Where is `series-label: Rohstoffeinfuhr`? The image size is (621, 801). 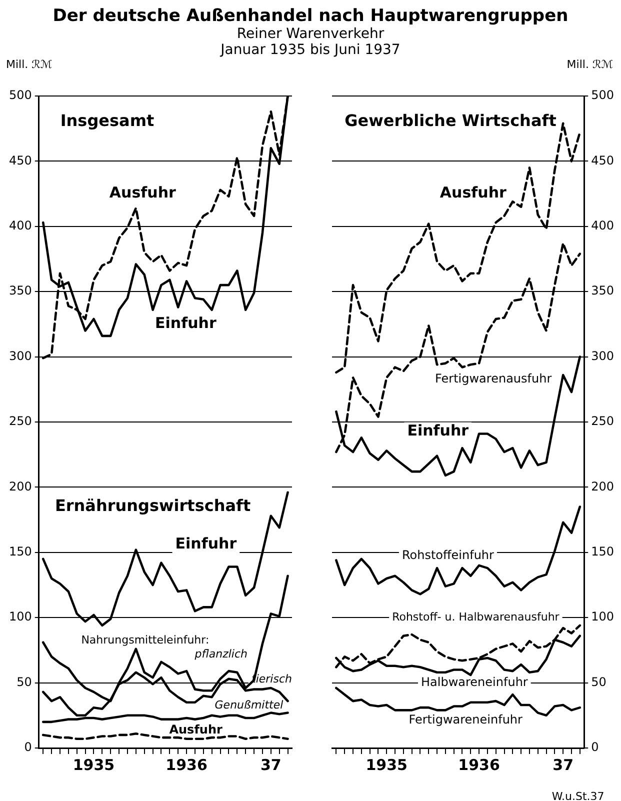
series-label: Rohstoffeinfuhr is located at coordinates (448, 555).